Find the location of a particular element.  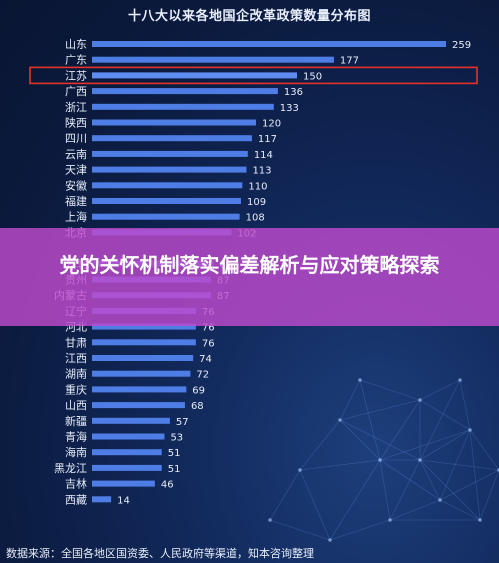

value-label: 68 is located at coordinates (197, 406).